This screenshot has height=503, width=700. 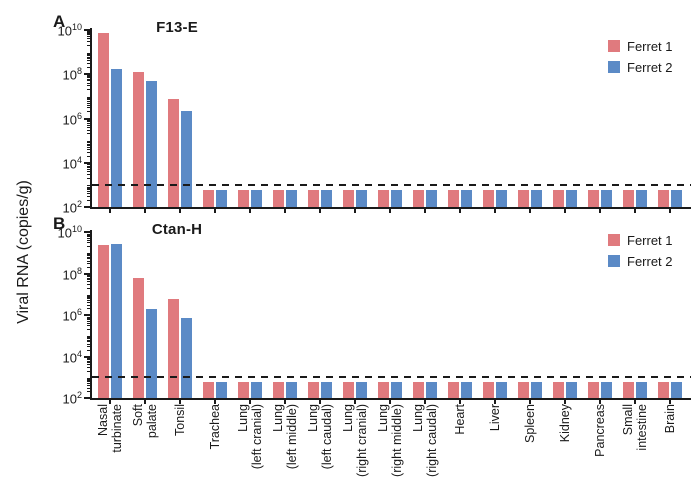 What do you see at coordinates (653, 46) in the screenshot?
I see `legend-item: Ferret 1` at bounding box center [653, 46].